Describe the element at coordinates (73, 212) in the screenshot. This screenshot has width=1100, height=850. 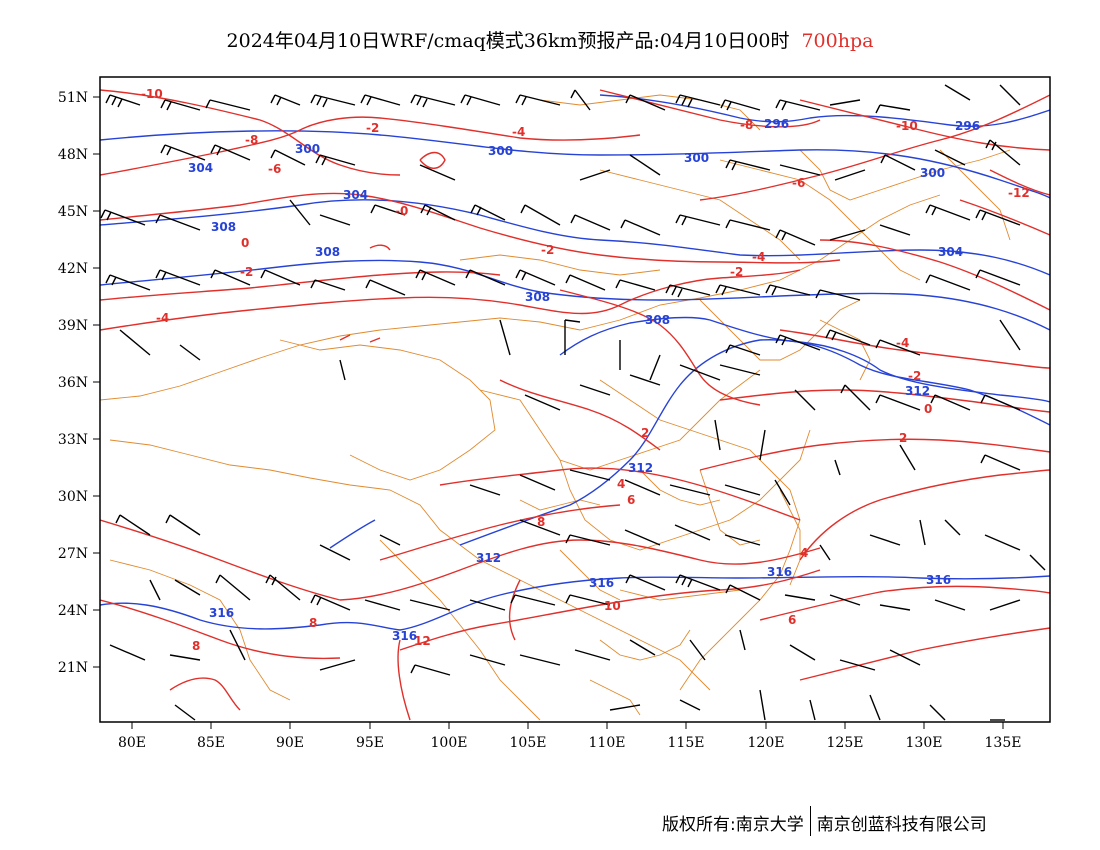
I see `lat-label: 45N` at that location.